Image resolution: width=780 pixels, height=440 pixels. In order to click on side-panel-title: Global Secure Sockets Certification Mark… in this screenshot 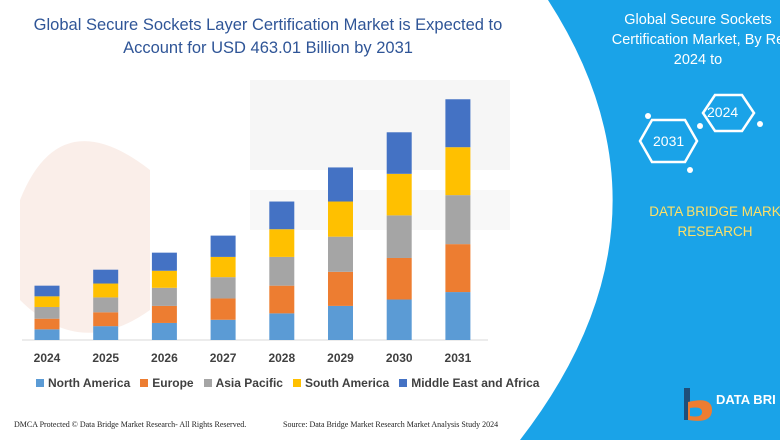, I will do `click(695, 40)`.